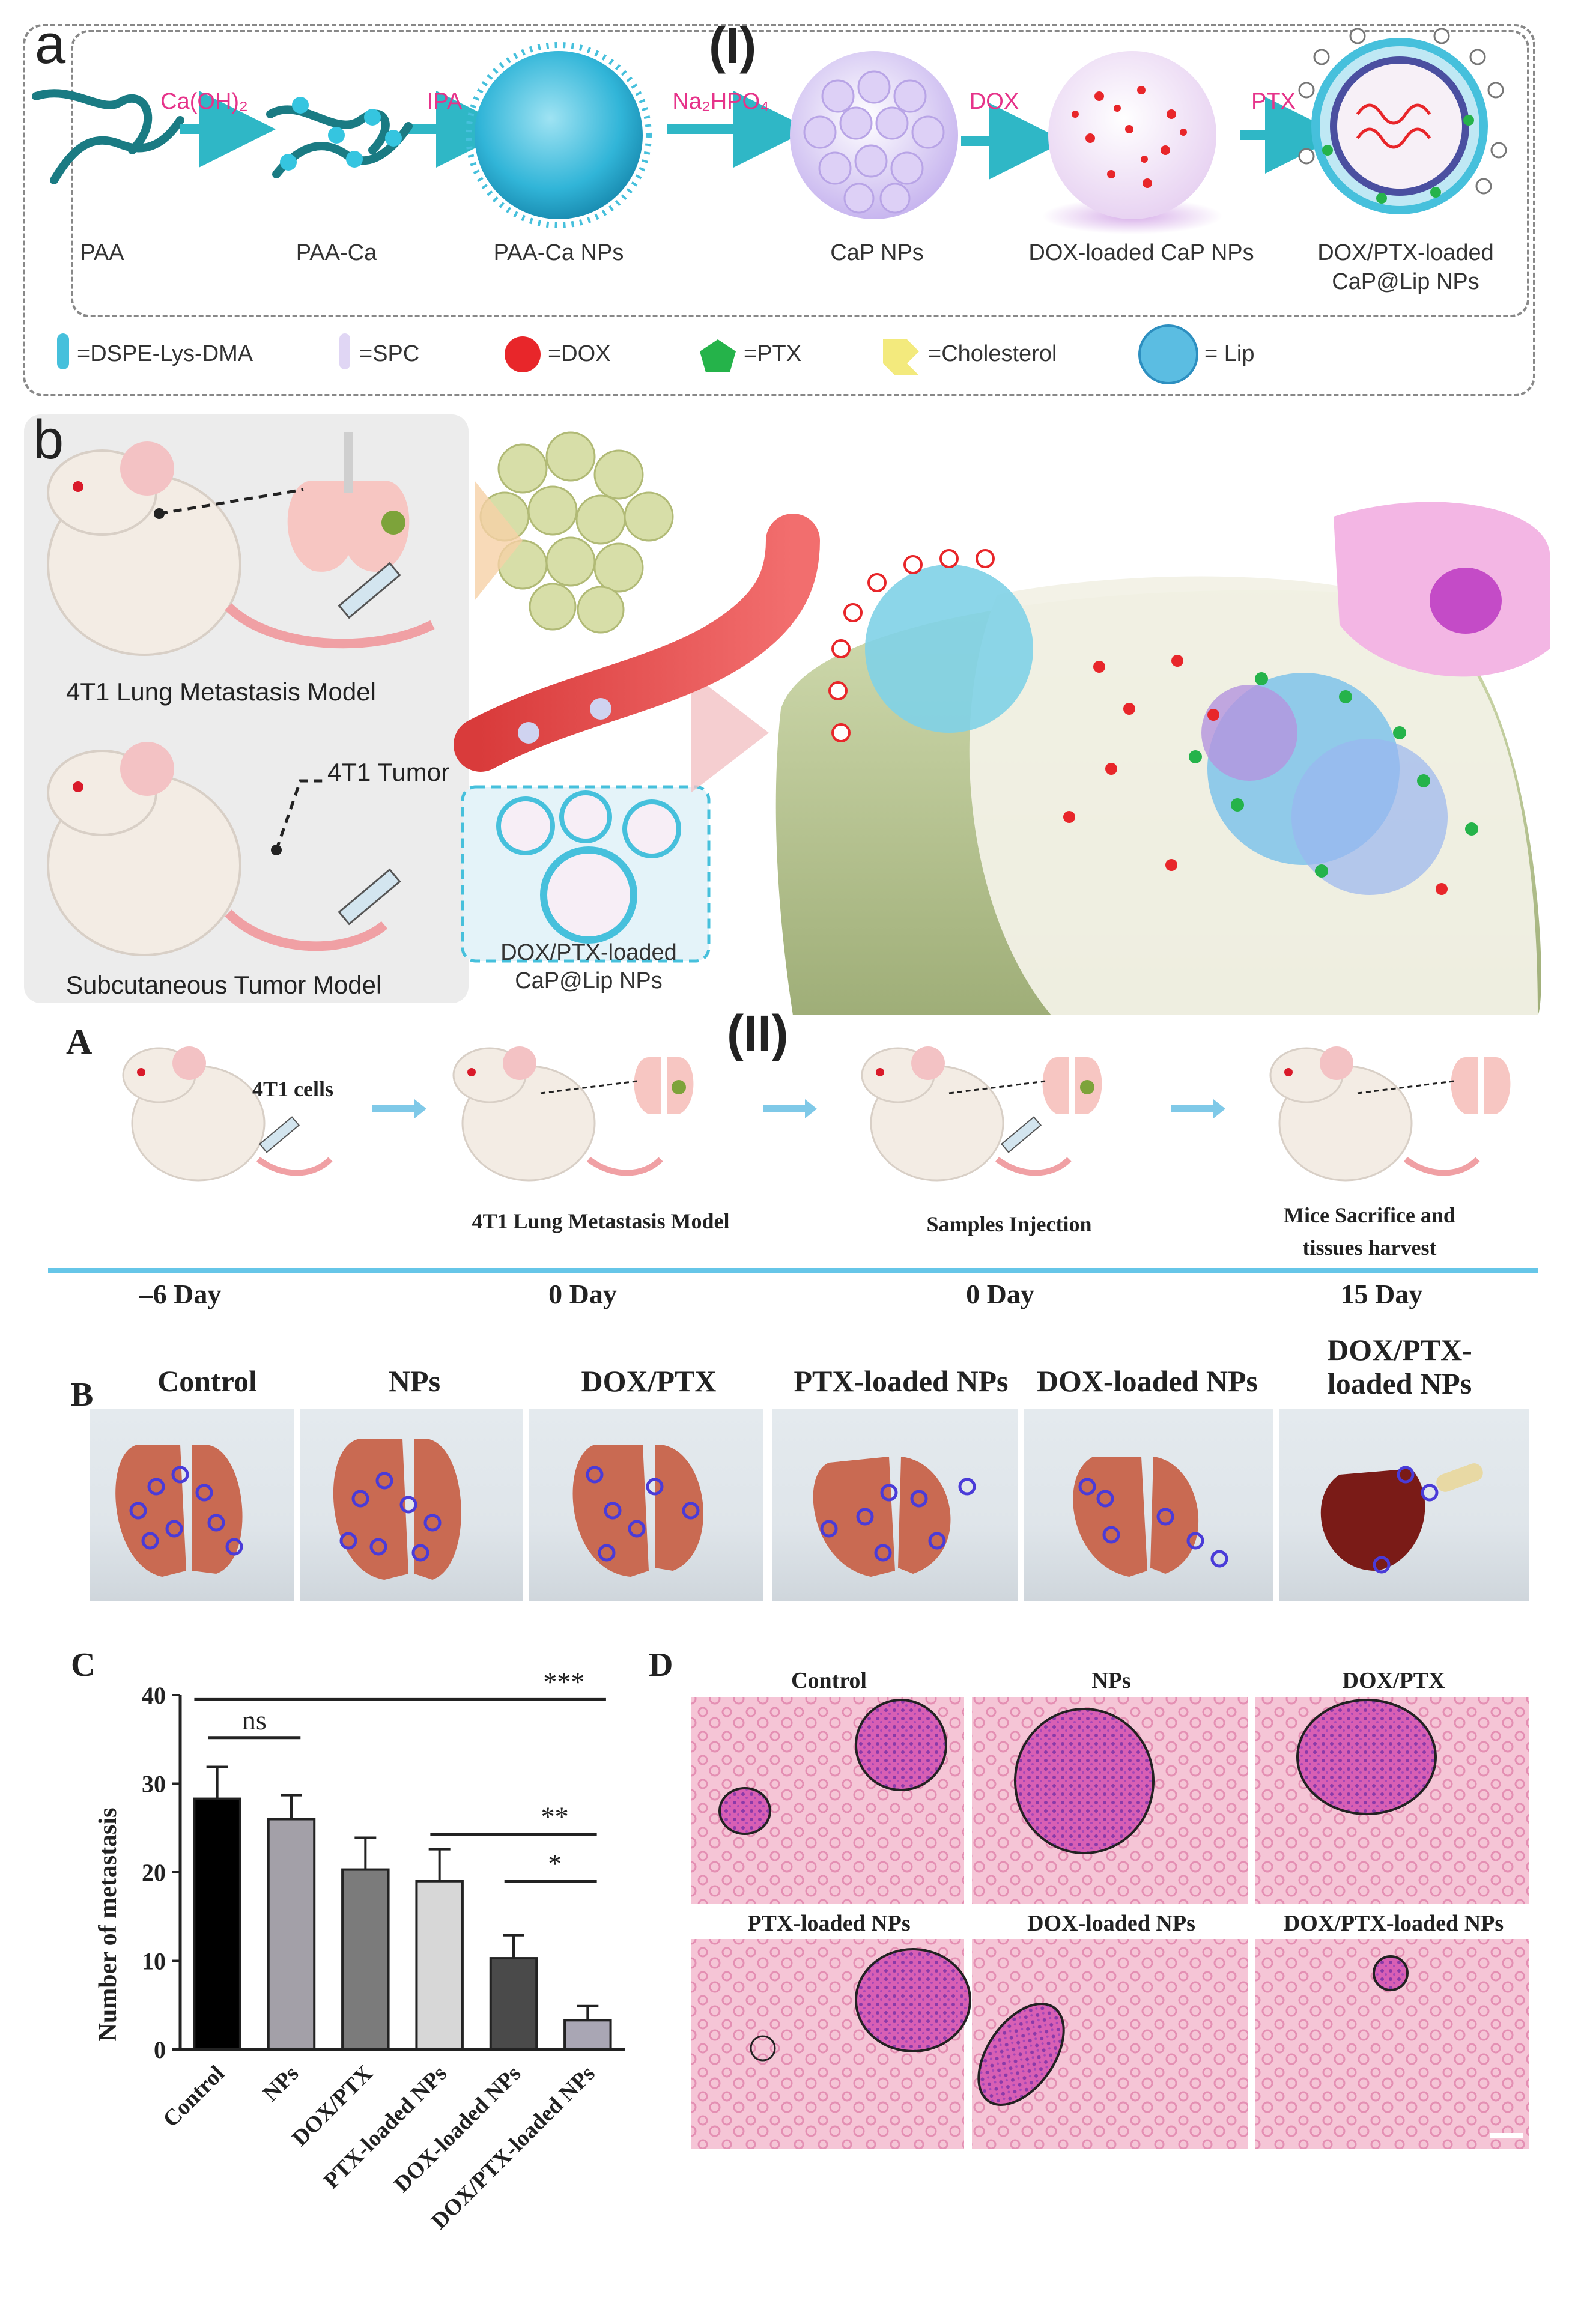 The image size is (1578, 2324). What do you see at coordinates (254, 1720) in the screenshot?
I see `significance-label: ns` at bounding box center [254, 1720].